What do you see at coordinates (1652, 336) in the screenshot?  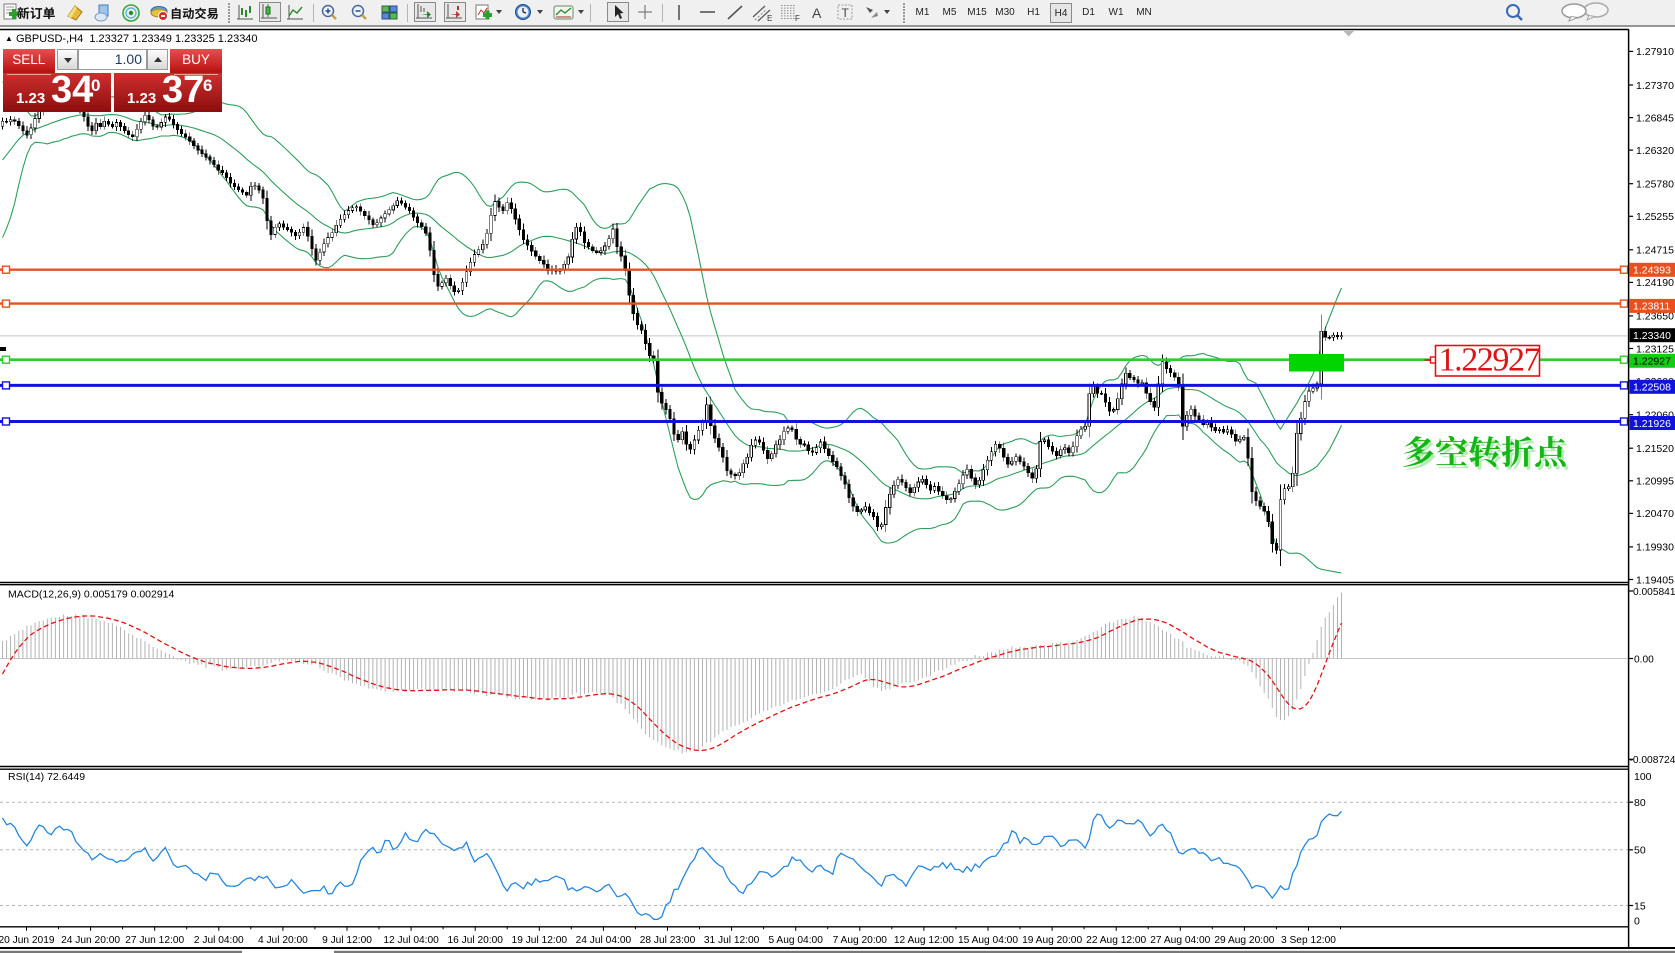 I see `svg-text: 1.23340` at bounding box center [1652, 336].